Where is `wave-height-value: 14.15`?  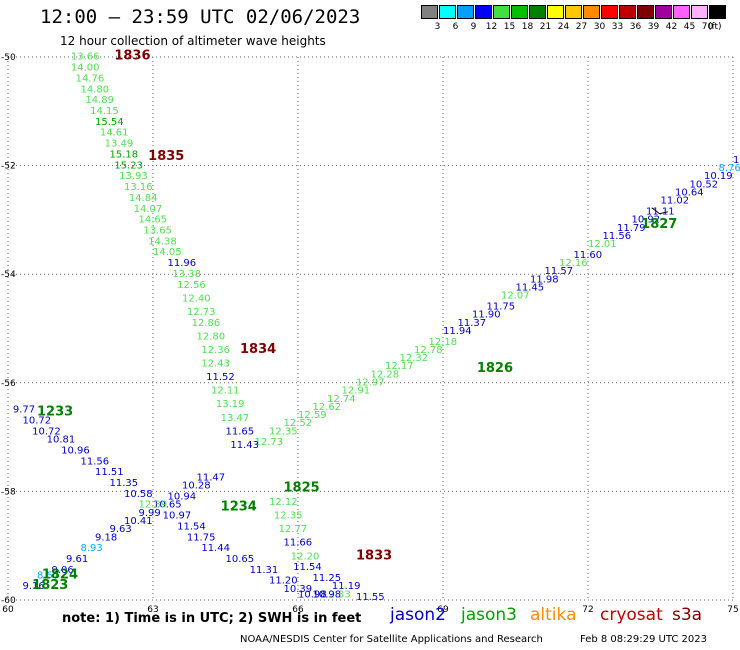 wave-height-value: 14.15 is located at coordinates (104, 111).